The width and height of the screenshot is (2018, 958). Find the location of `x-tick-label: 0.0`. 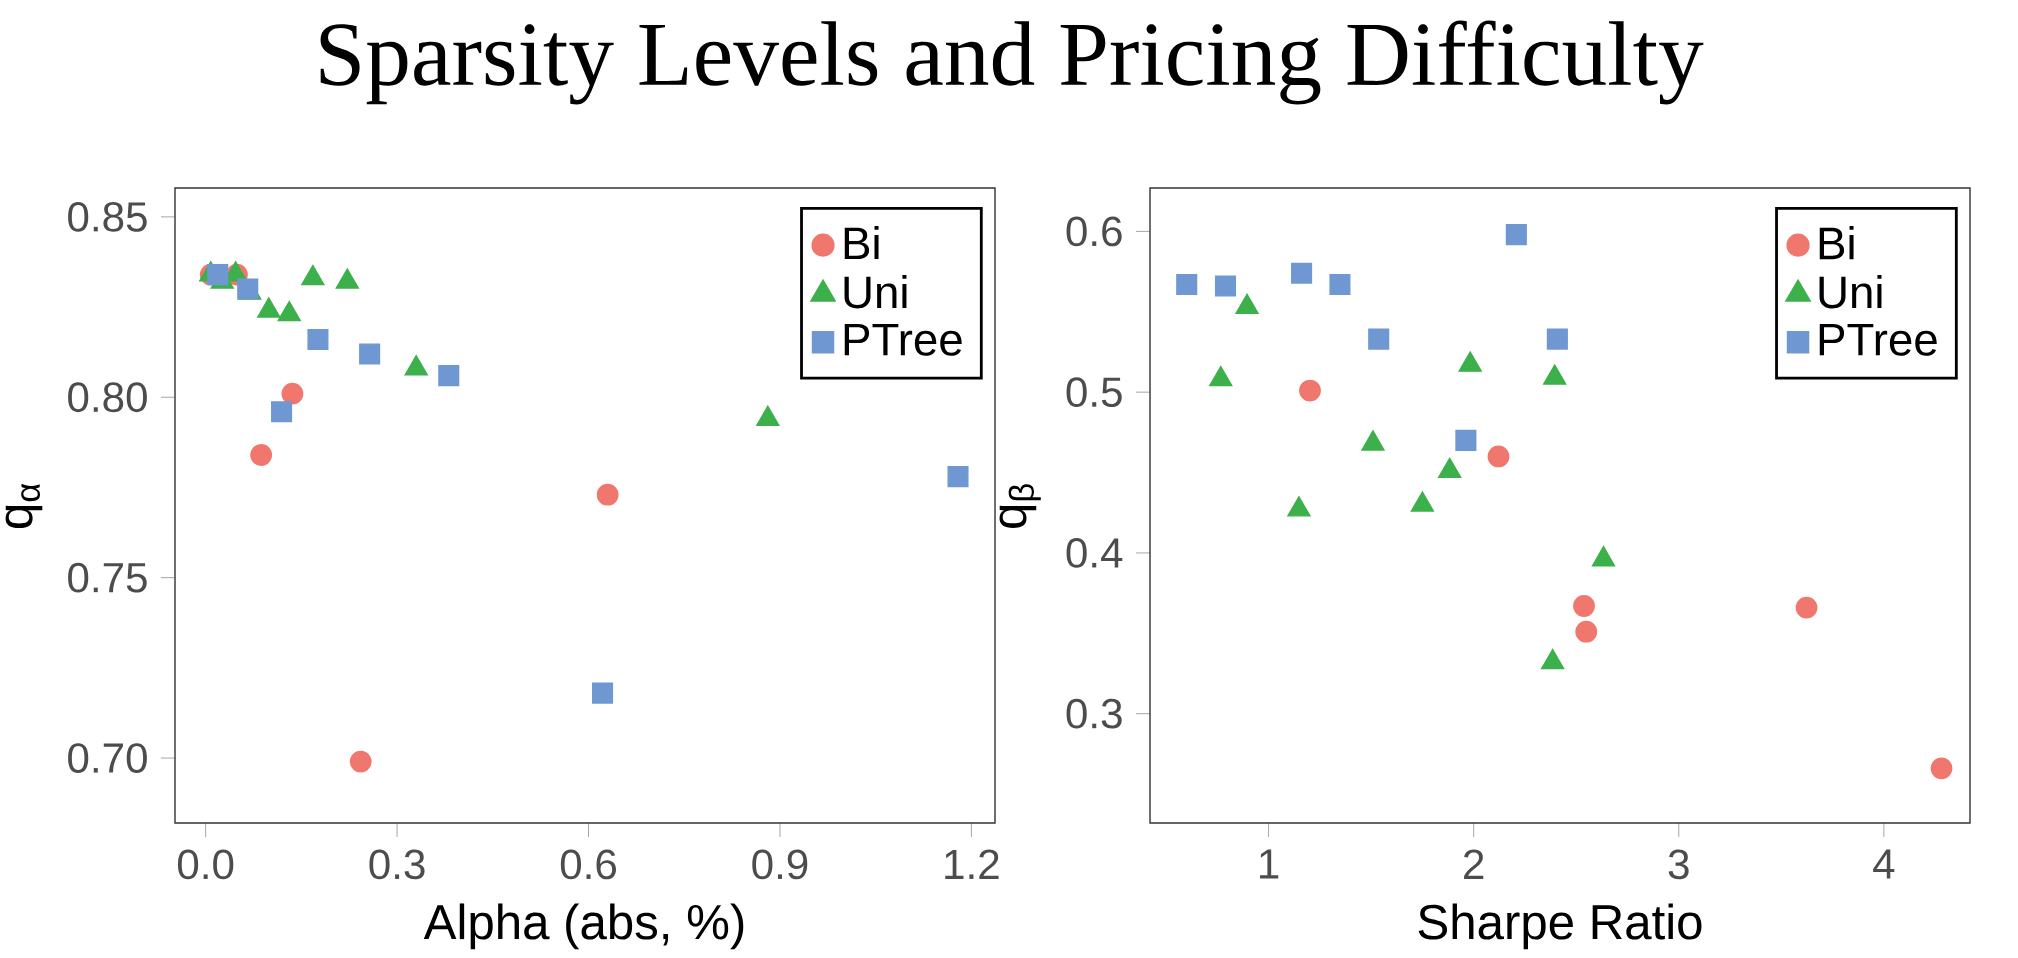

x-tick-label: 0.0 is located at coordinates (205, 864).